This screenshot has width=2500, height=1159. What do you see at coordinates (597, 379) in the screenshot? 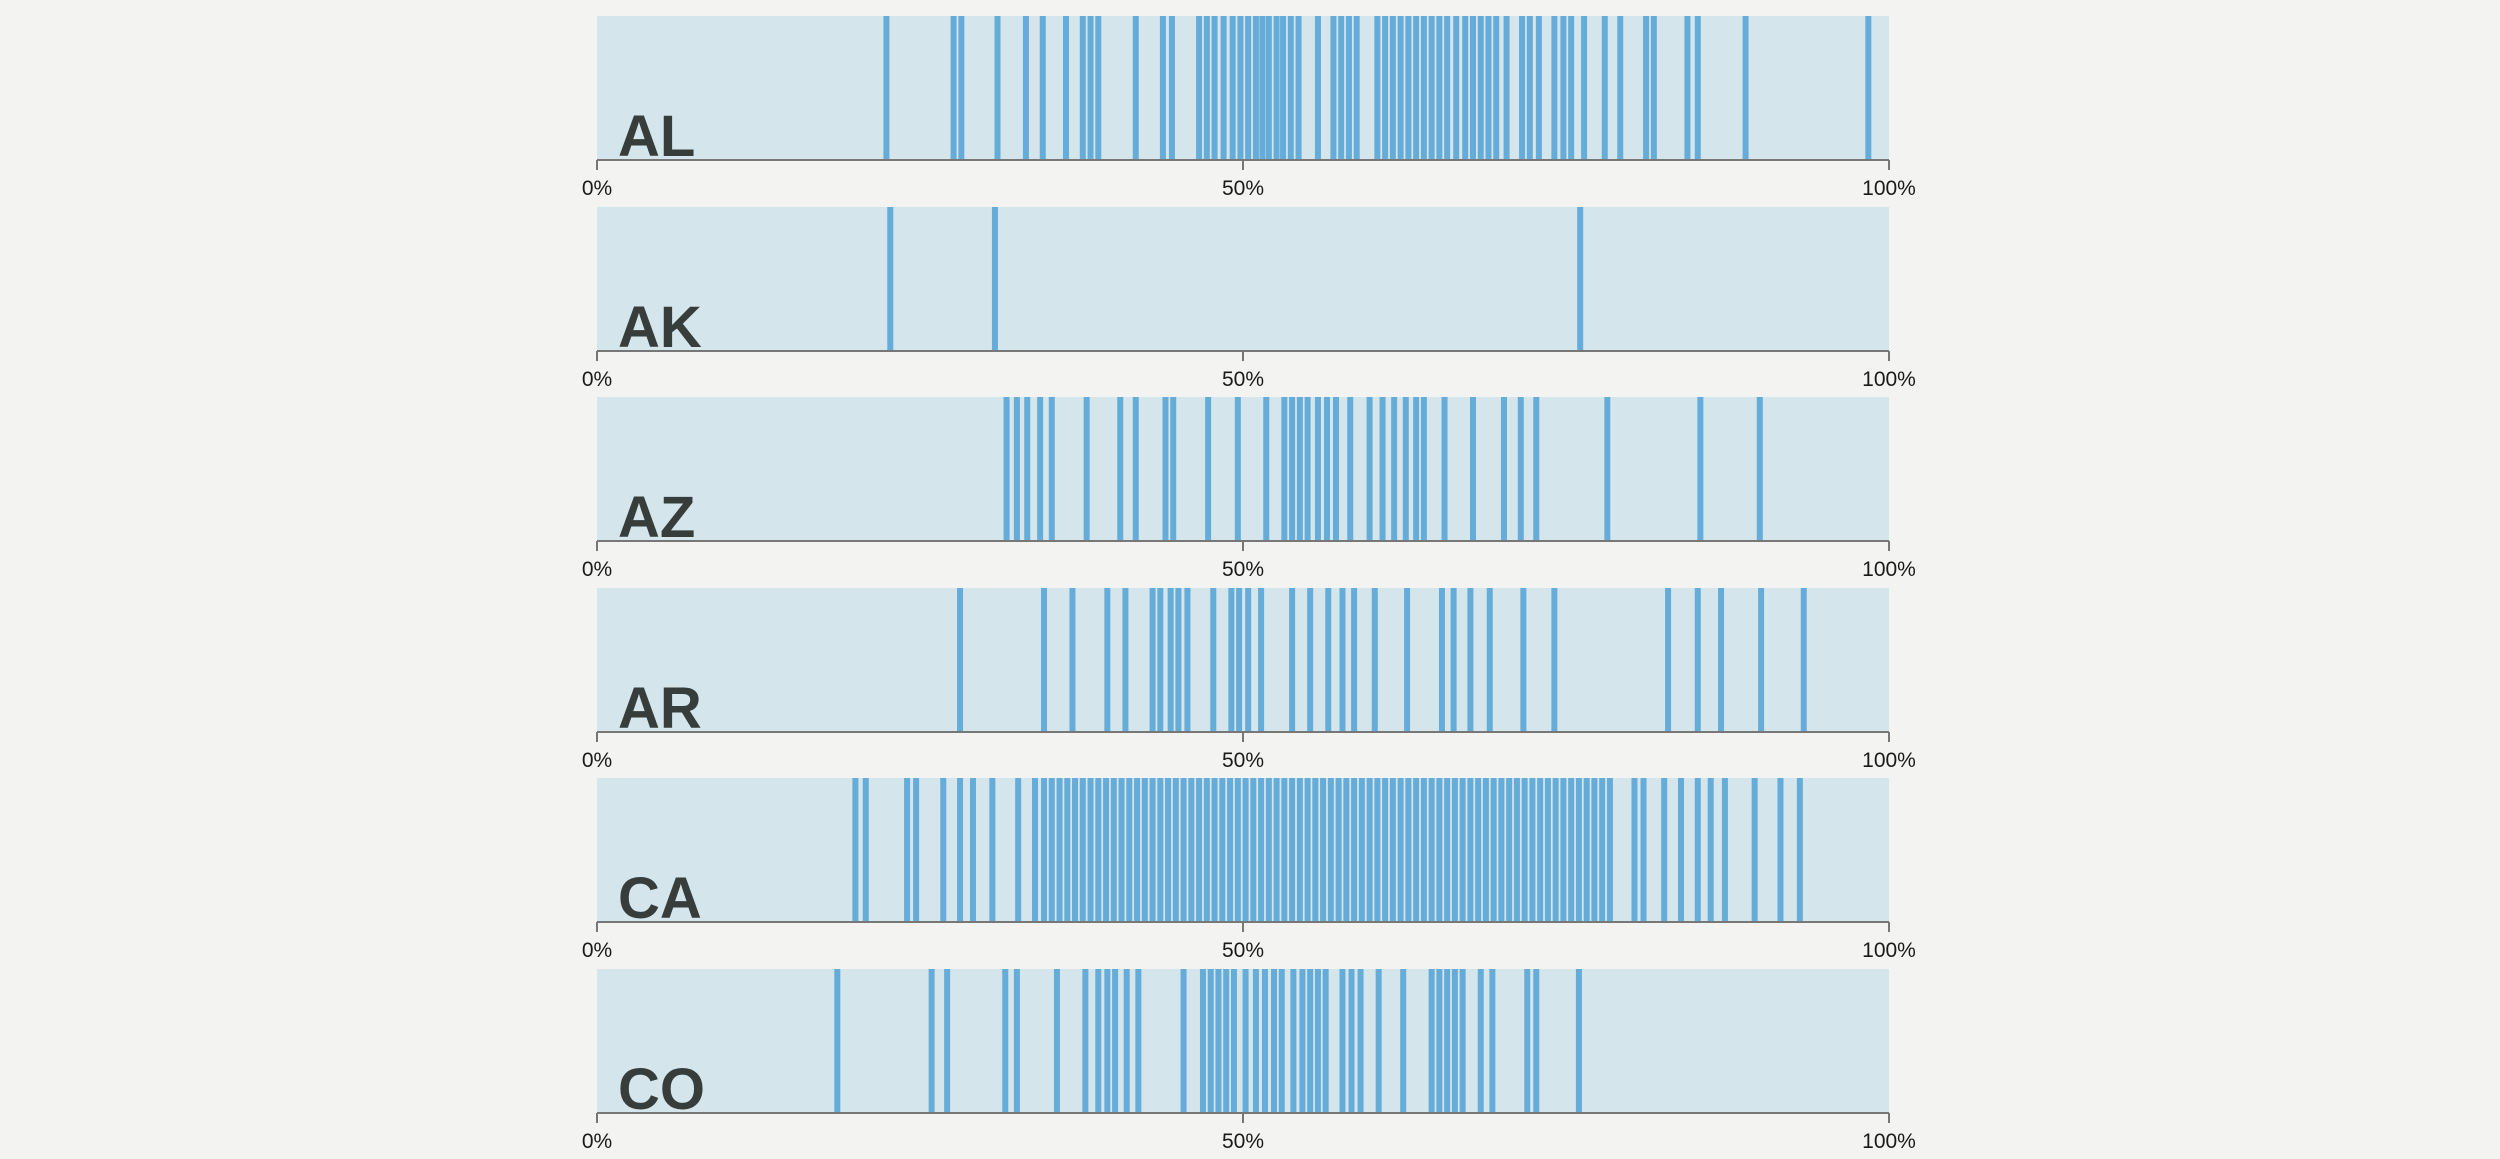
I see `x-tick-label: 0%` at bounding box center [597, 379].